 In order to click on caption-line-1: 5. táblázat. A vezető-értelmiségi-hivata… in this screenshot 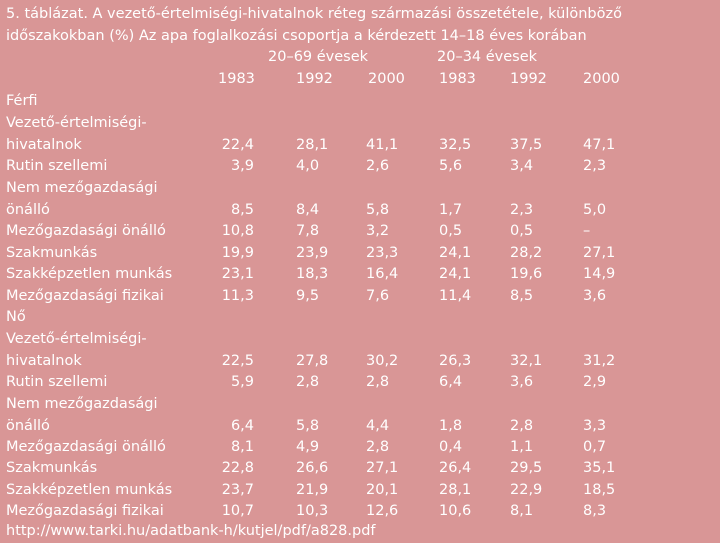, I will do `click(314, 14)`.